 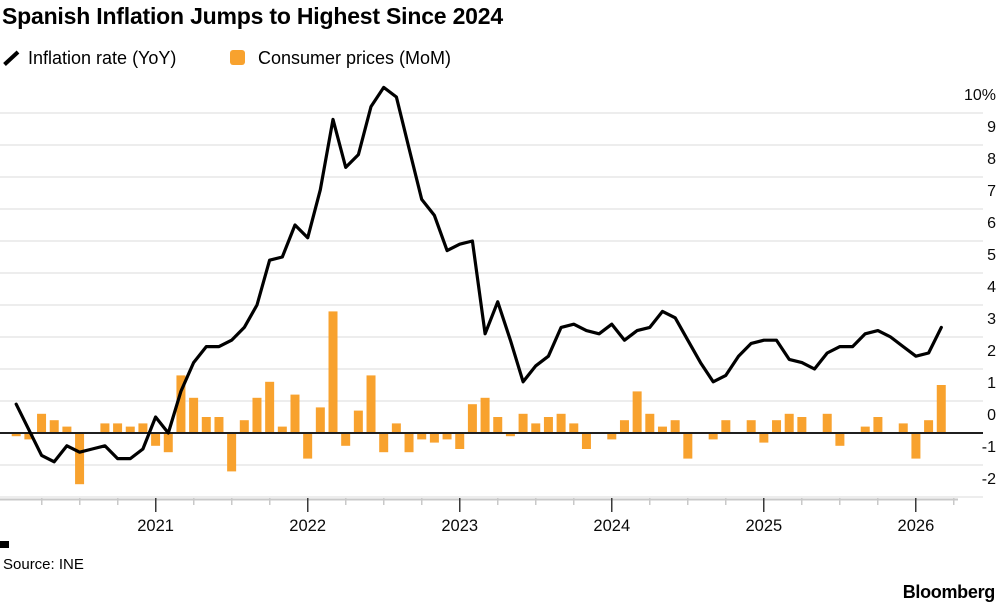 What do you see at coordinates (989, 447) in the screenshot?
I see `y-axis-label: -1` at bounding box center [989, 447].